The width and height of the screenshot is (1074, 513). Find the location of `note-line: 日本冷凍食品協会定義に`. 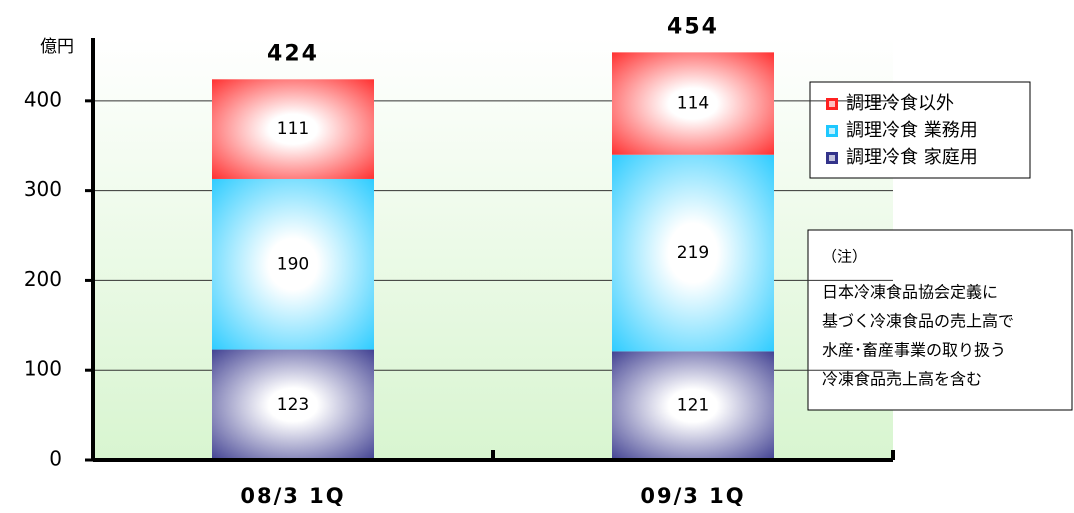

note-line: 日本冷凍食品協会定義に is located at coordinates (910, 292).